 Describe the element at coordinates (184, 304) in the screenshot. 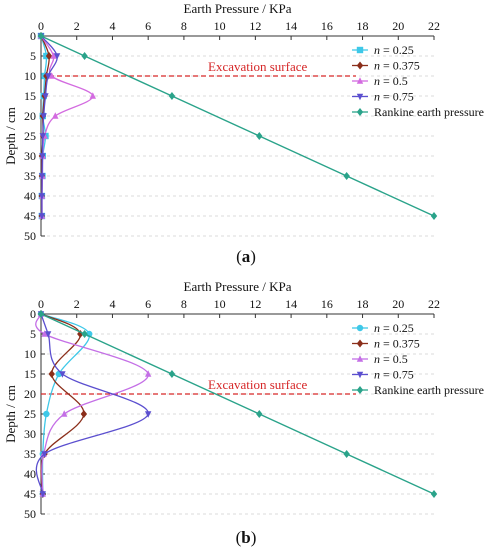

I see `x-tick-label: 8` at that location.